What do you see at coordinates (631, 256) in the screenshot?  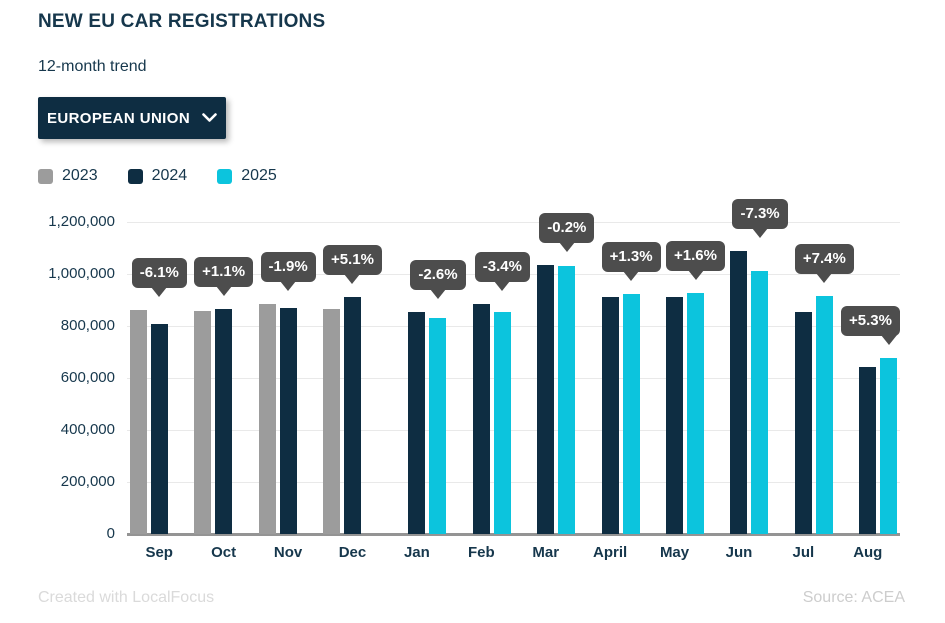 I see `change-badge-april: +1.3%` at bounding box center [631, 256].